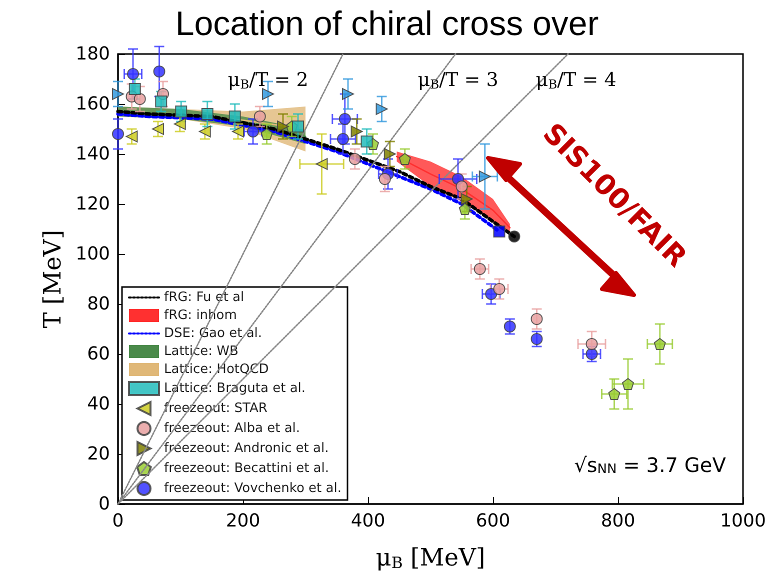 This screenshot has width=774, height=588. What do you see at coordinates (618, 521) in the screenshot?
I see `x-tick-label: 800` at bounding box center [618, 521].